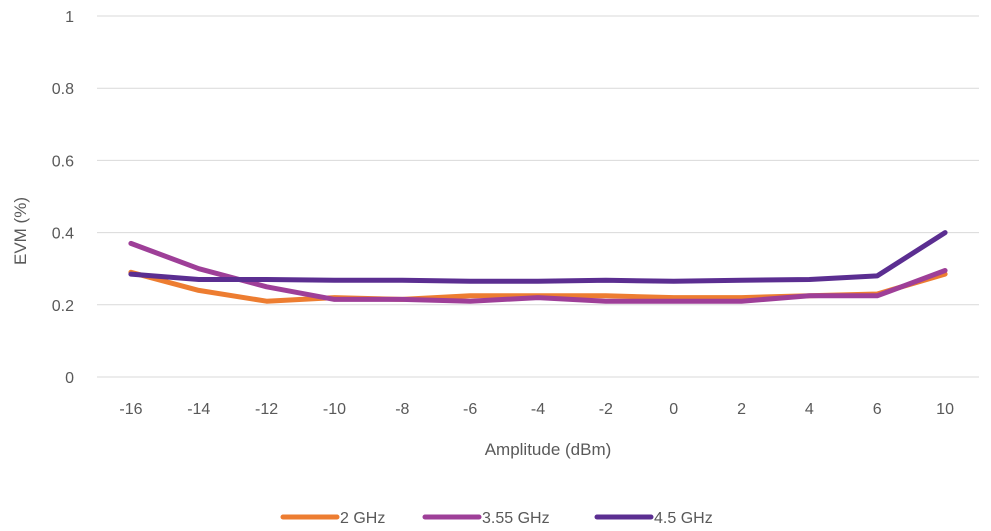 Image resolution: width=991 pixels, height=531 pixels. I want to click on y-axis-ticks: 0 0.2 0.4 0.6 0.8 1, so click(63, 198).